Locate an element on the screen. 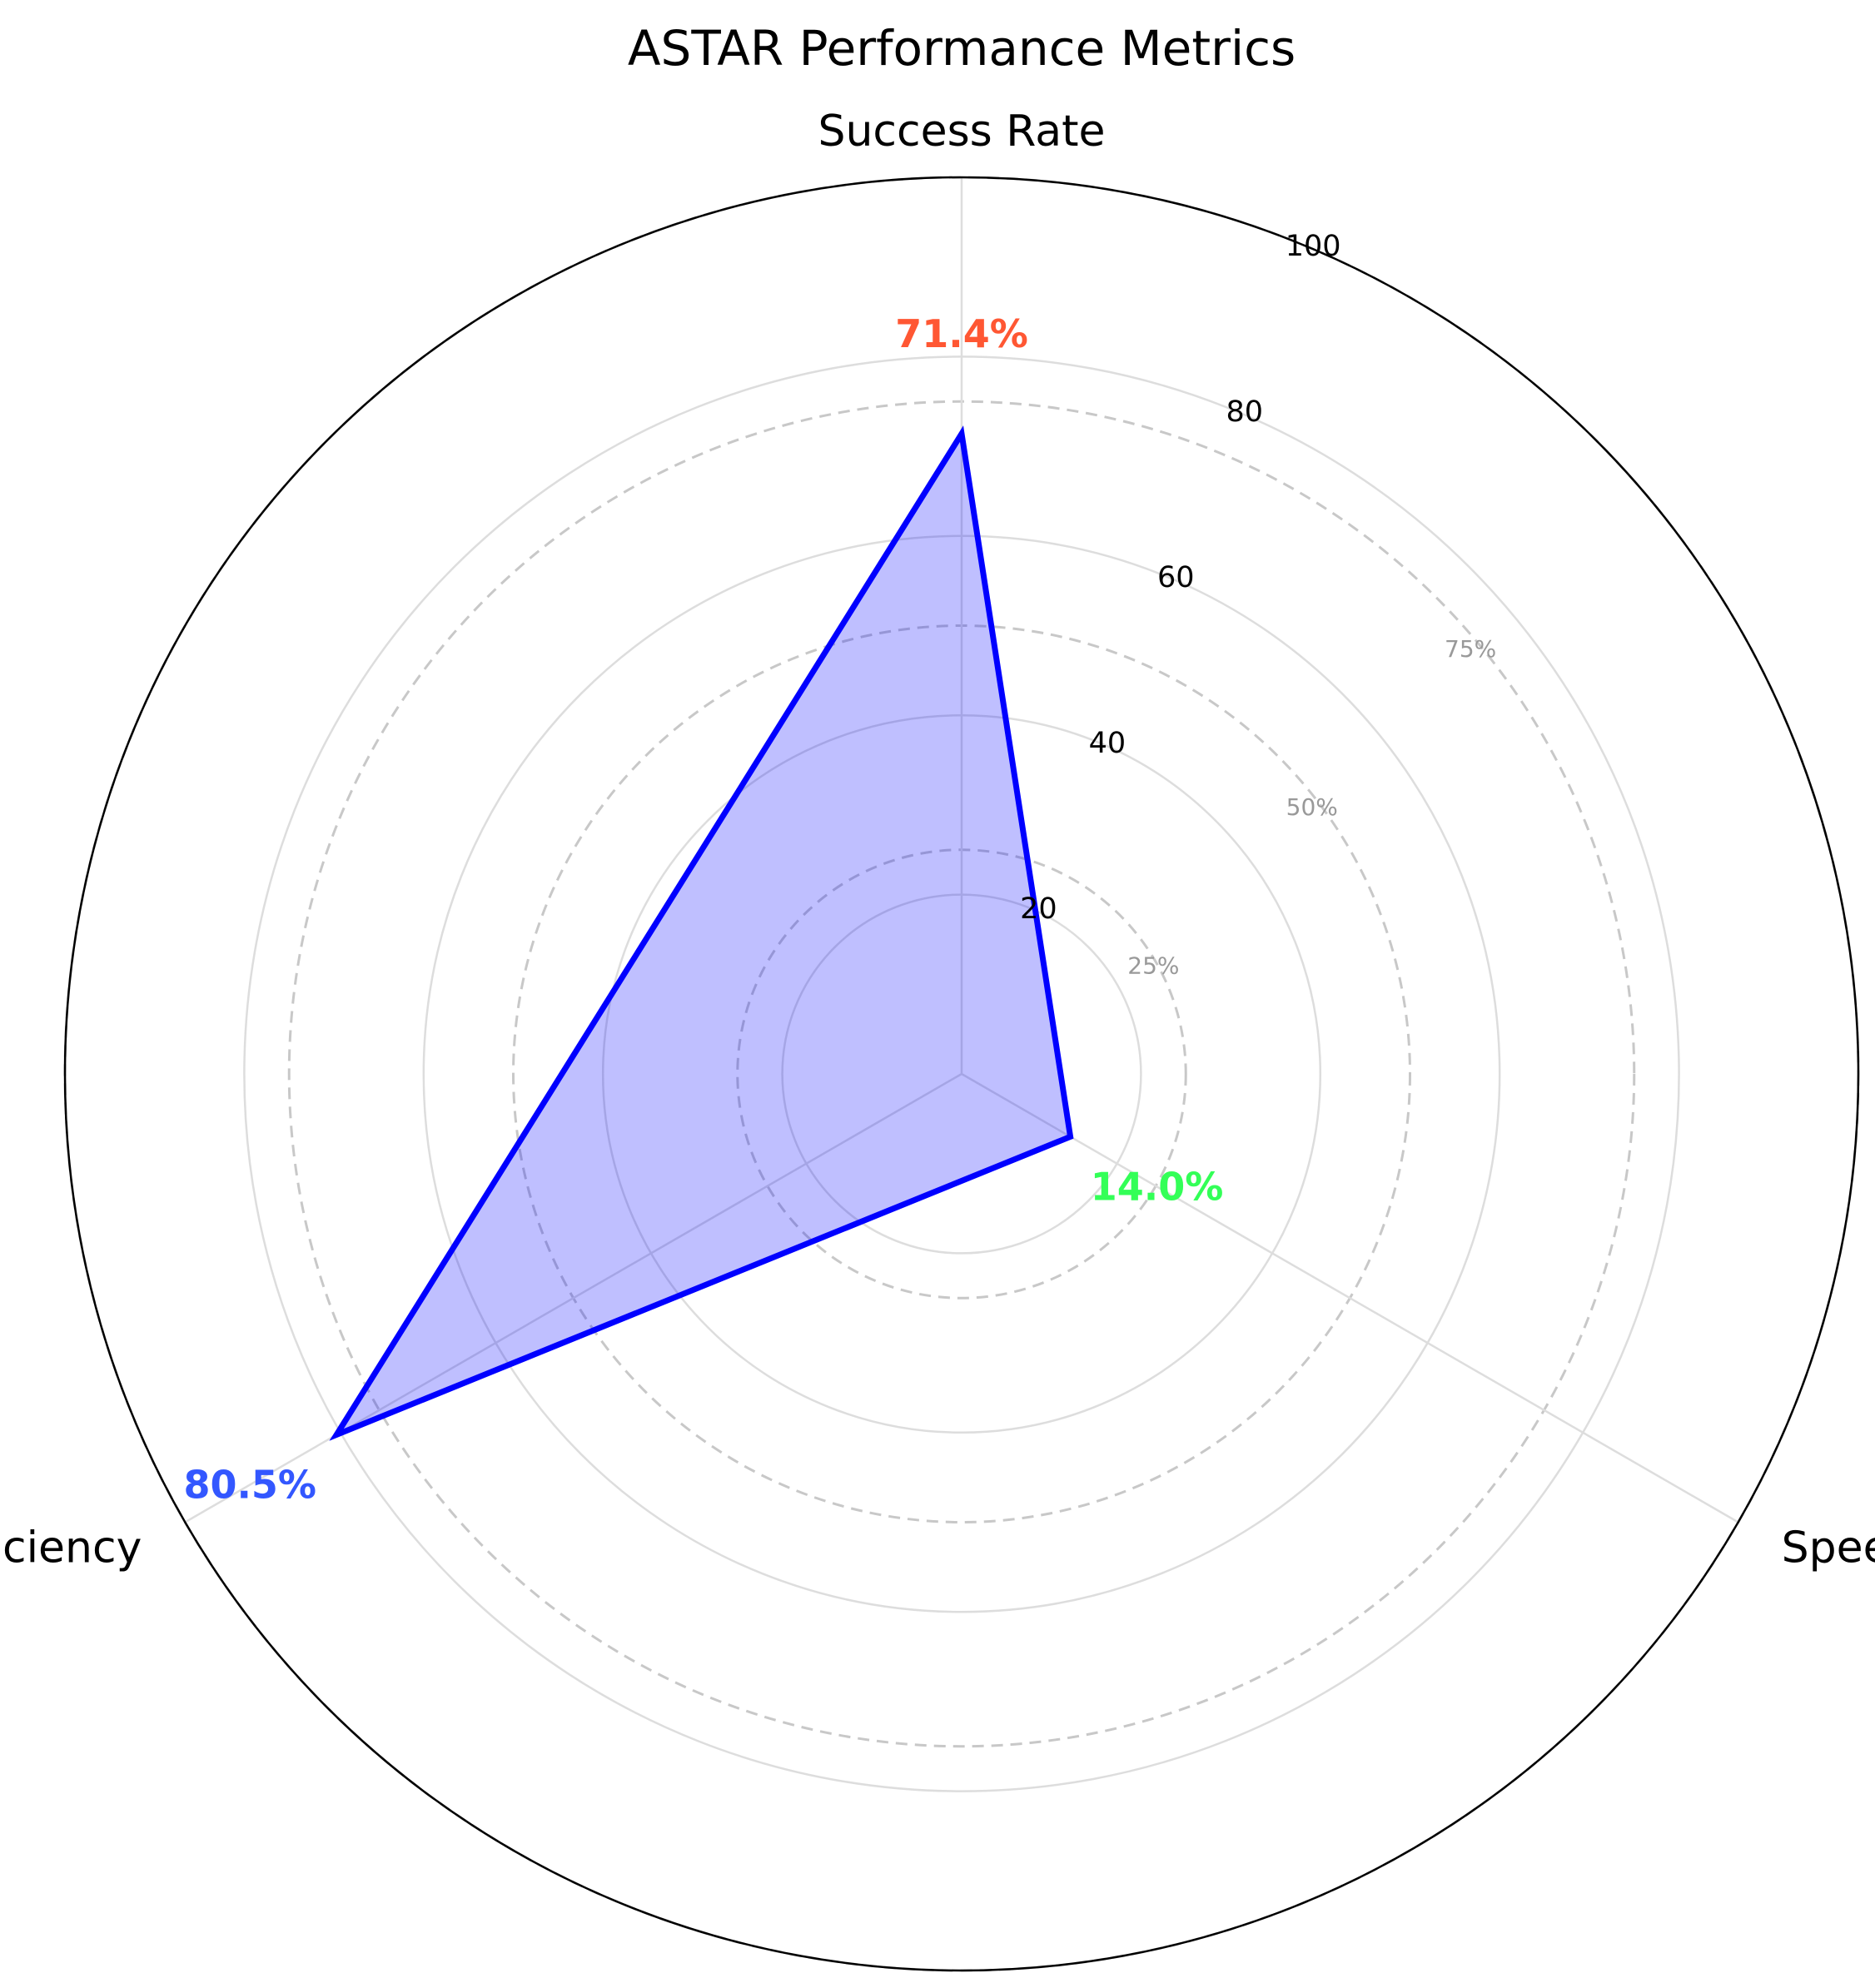 This screenshot has height=1988, width=1875. reference-percent-label: 50% is located at coordinates (1312, 807).